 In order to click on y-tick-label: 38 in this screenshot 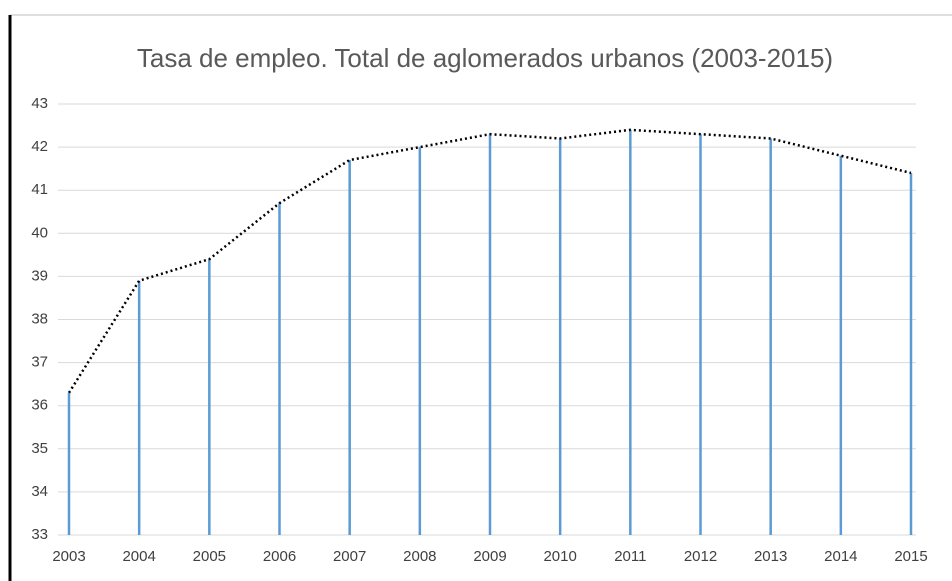, I will do `click(39, 318)`.